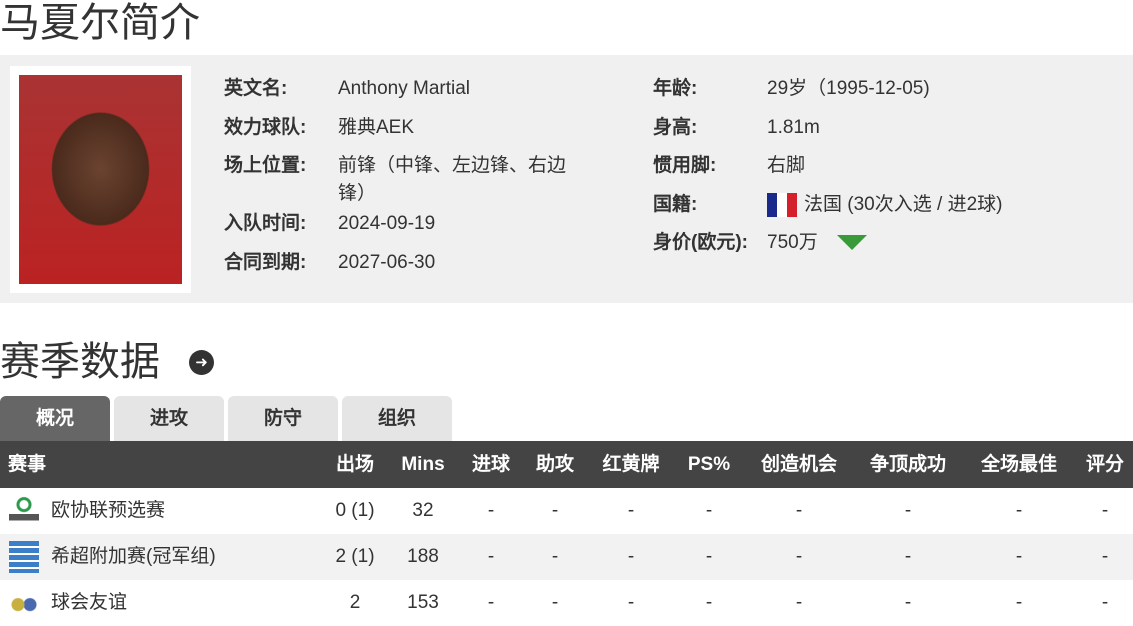 This screenshot has width=1133, height=626. Describe the element at coordinates (675, 204) in the screenshot. I see `profile-label: 国籍:` at that location.